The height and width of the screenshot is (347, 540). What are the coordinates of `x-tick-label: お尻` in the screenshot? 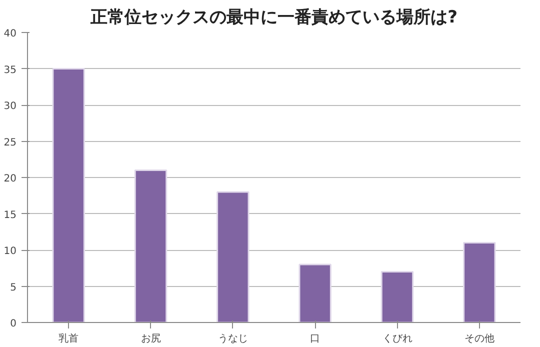 It's located at (150, 339).